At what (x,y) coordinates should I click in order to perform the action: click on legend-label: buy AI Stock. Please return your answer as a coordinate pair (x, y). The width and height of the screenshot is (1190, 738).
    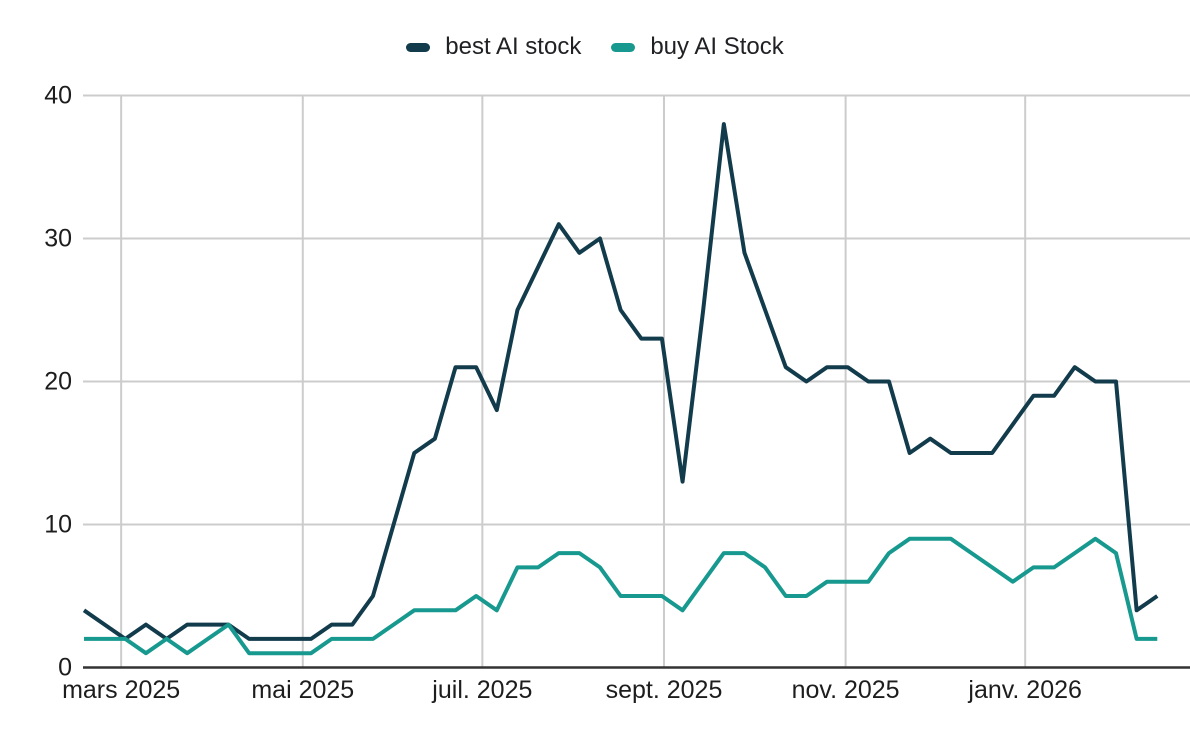
    Looking at the image, I should click on (717, 46).